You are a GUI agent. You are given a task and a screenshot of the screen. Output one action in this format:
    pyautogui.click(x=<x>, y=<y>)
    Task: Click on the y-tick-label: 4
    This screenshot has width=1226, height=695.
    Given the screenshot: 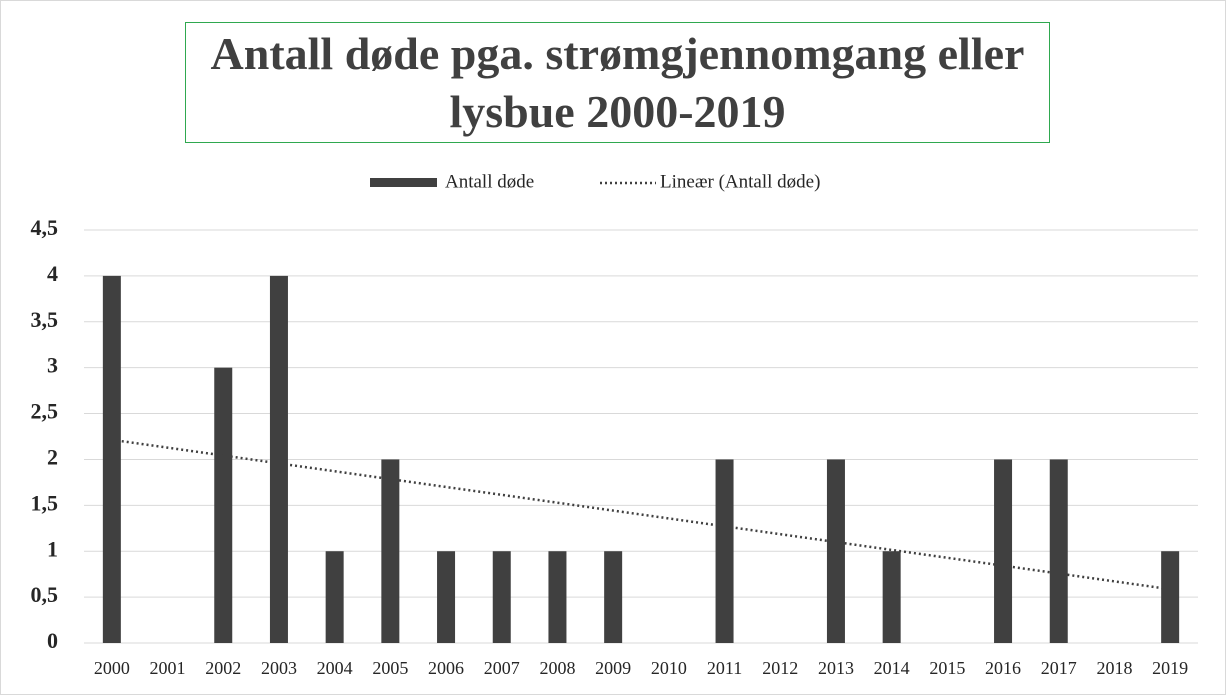 What is the action you would take?
    pyautogui.click(x=52, y=273)
    